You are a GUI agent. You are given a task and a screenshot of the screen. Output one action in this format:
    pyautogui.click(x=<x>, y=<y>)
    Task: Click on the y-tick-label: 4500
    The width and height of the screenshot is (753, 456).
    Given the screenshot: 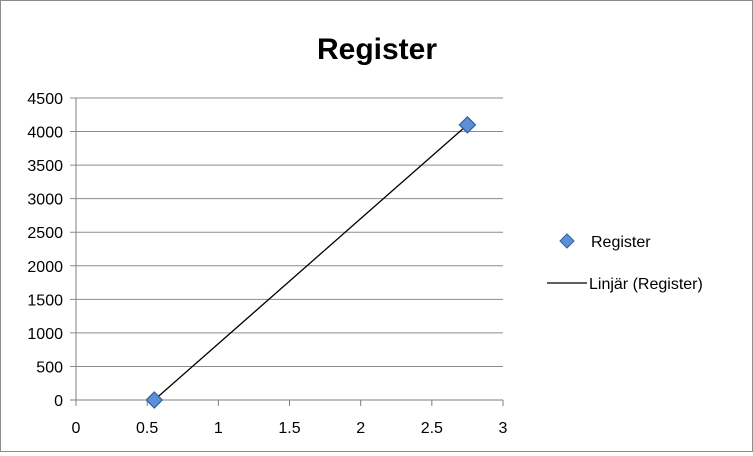 What is the action you would take?
    pyautogui.click(x=45, y=99)
    